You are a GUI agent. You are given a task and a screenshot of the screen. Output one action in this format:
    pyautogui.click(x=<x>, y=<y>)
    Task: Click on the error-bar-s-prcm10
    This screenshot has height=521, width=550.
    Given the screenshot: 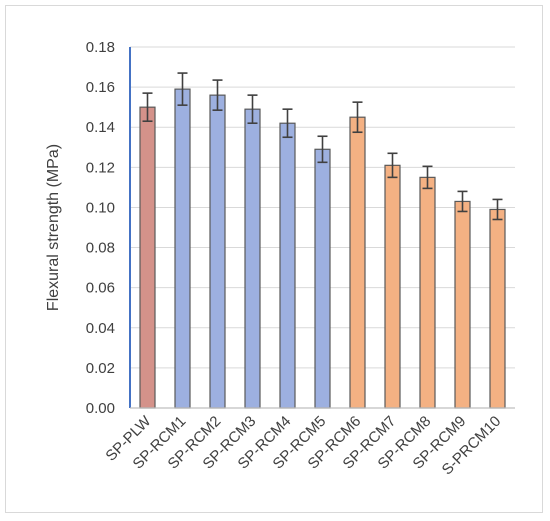 What is the action you would take?
    pyautogui.click(x=497, y=209)
    